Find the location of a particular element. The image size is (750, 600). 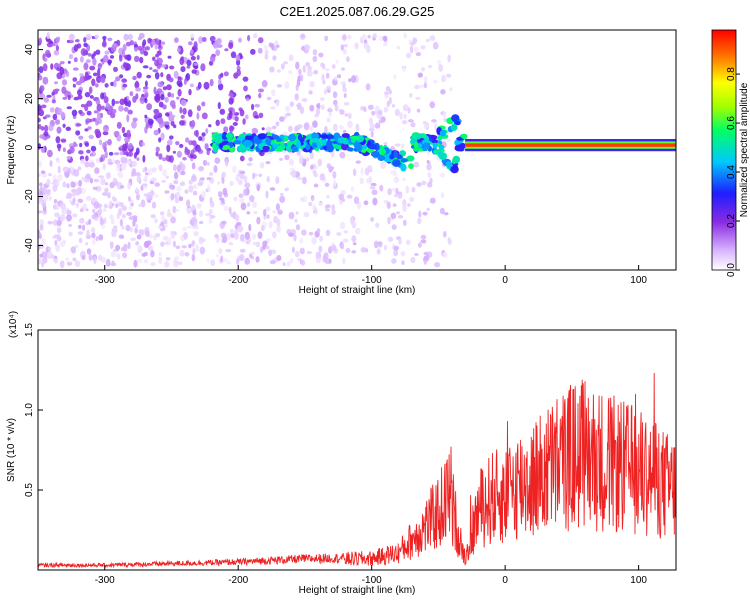

y-tick-label: -40 is located at coordinates (29, 245).